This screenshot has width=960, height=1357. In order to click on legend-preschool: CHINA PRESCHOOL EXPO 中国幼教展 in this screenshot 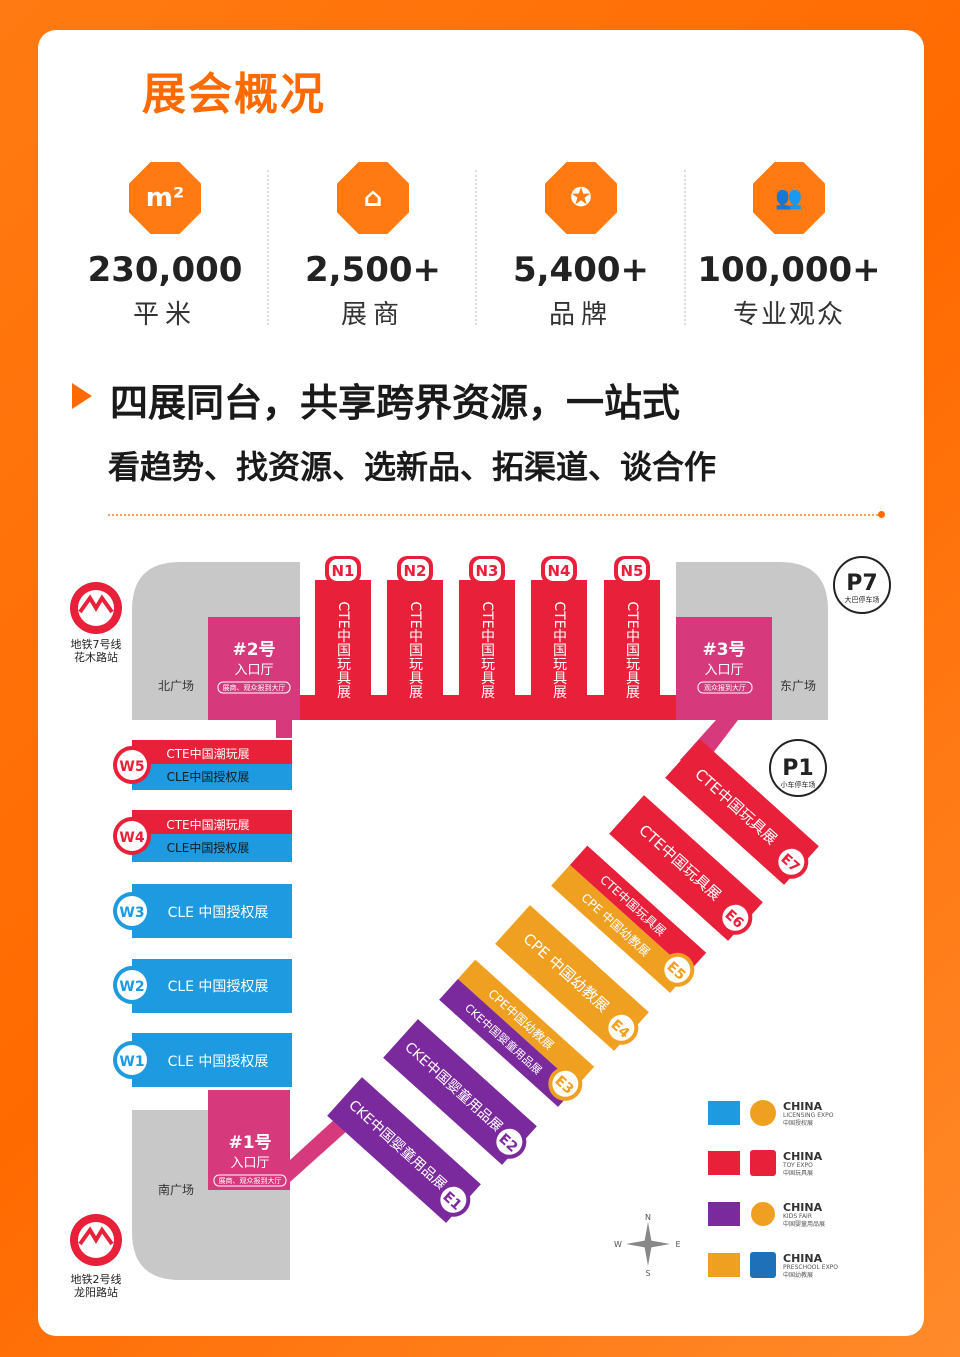, I will do `click(773, 1265)`.